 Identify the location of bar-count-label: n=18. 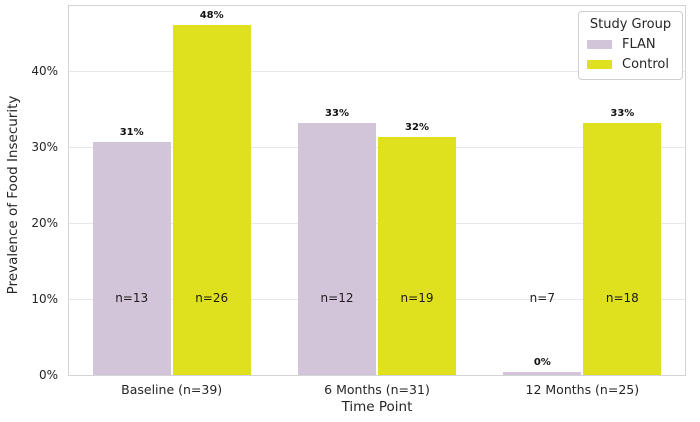
(622, 298).